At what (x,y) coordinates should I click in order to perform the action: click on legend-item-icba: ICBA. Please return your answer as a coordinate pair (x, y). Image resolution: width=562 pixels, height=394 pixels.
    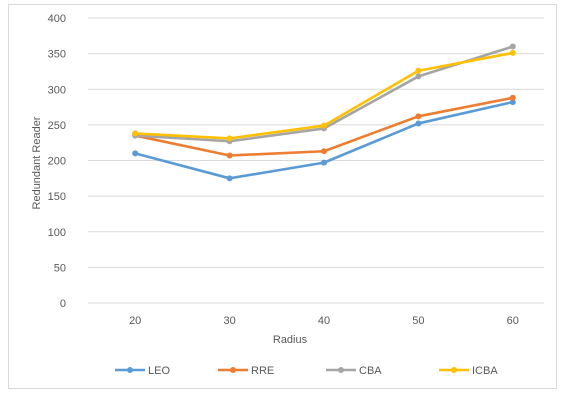
    Looking at the image, I should click on (468, 371).